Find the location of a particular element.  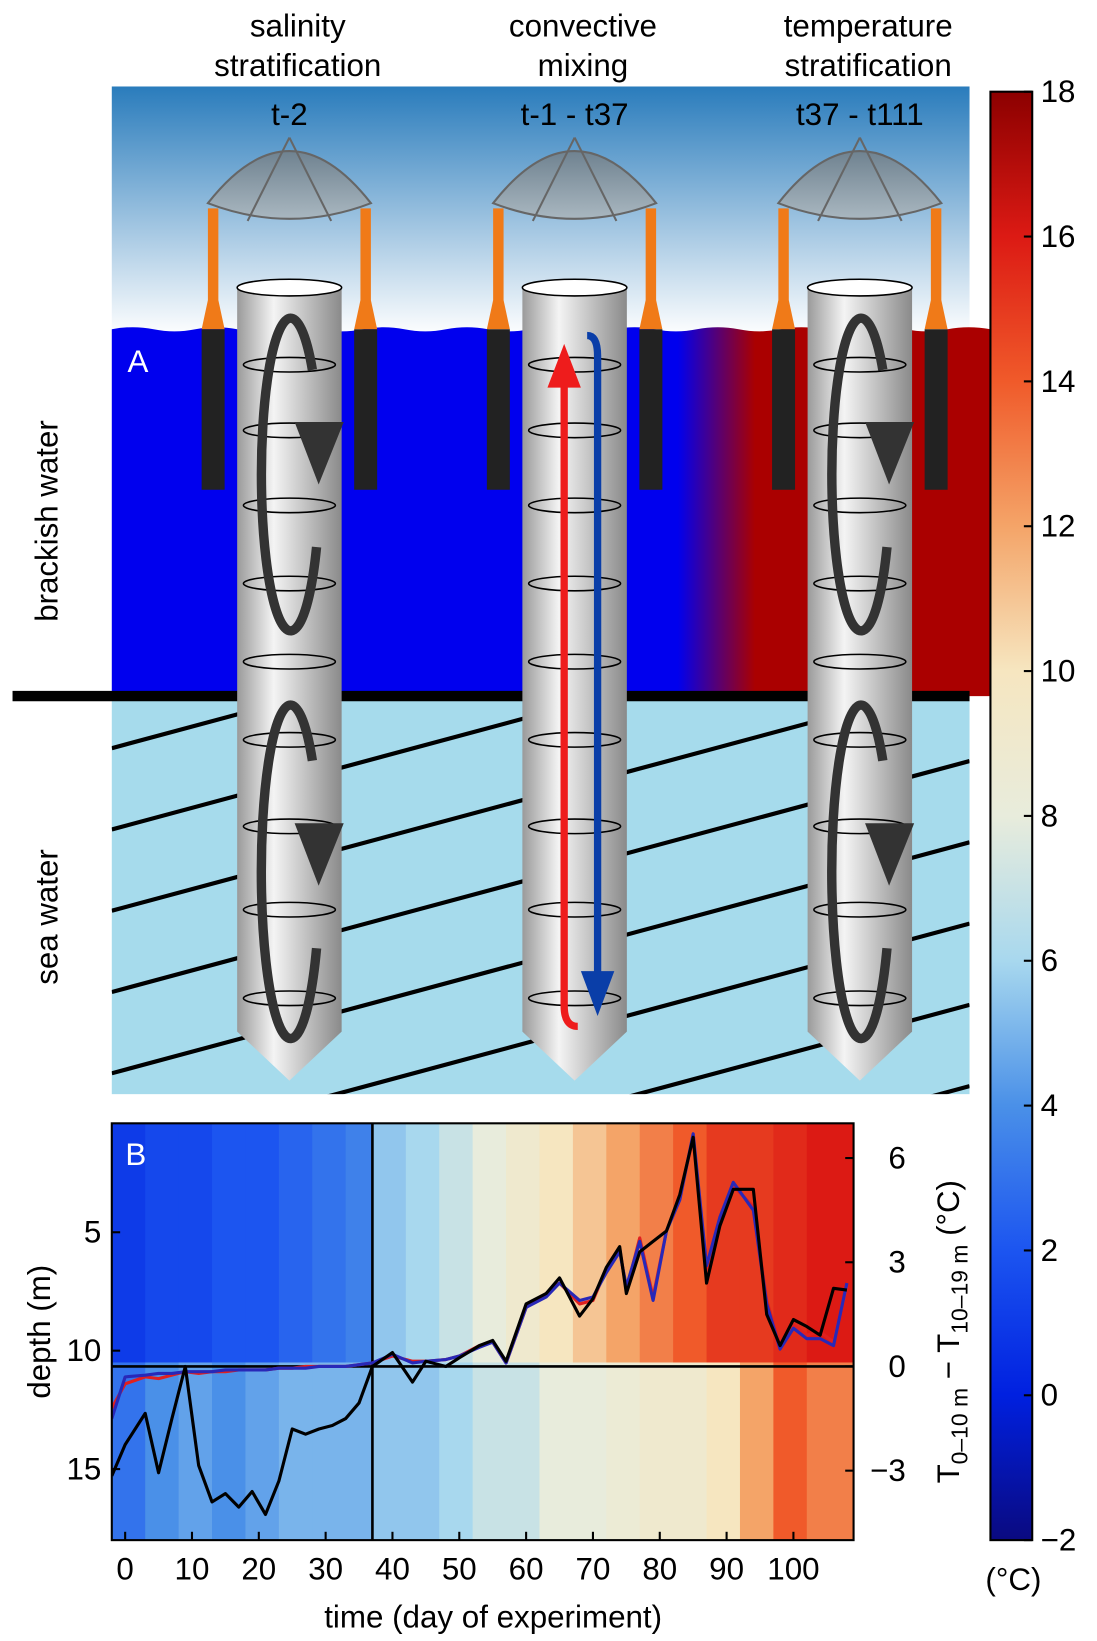

period-label: t-2 is located at coordinates (289, 114).